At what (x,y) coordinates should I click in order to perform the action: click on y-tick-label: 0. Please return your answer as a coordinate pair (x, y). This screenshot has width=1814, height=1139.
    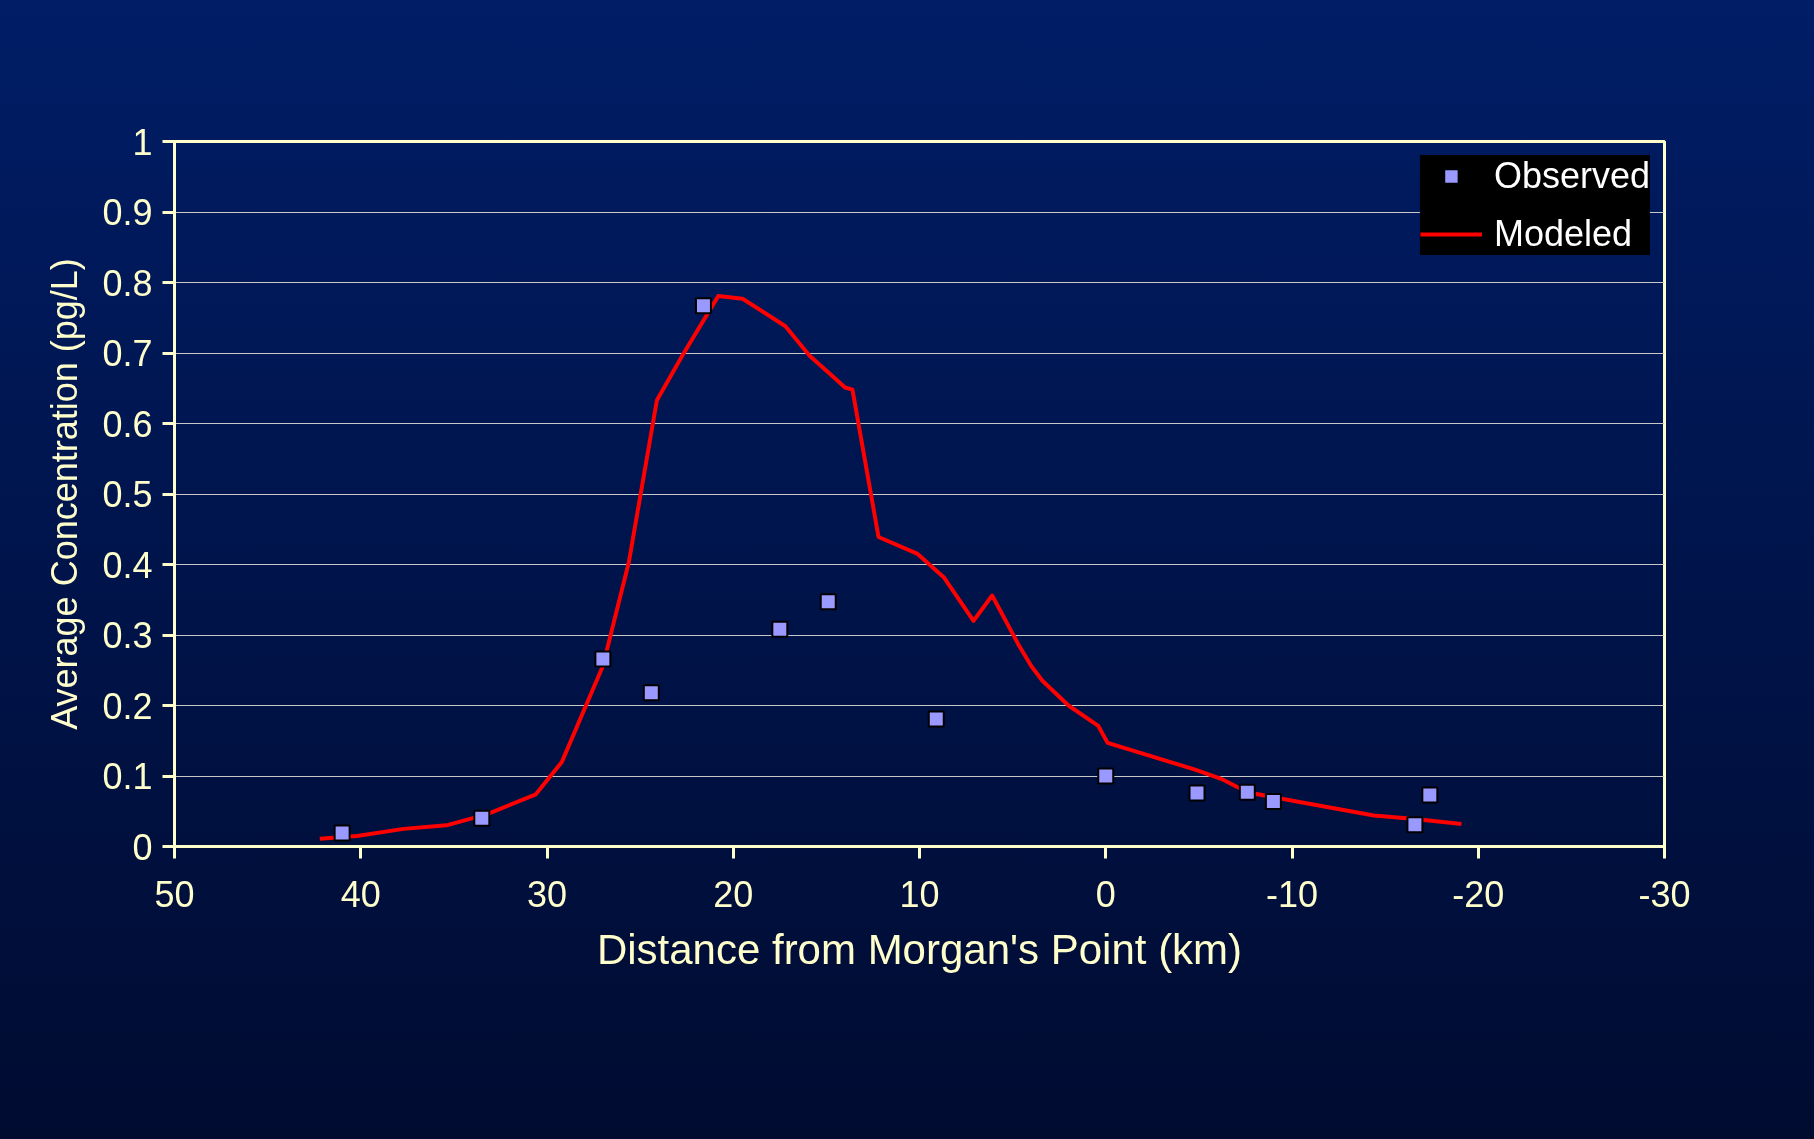
    Looking at the image, I should click on (142, 847).